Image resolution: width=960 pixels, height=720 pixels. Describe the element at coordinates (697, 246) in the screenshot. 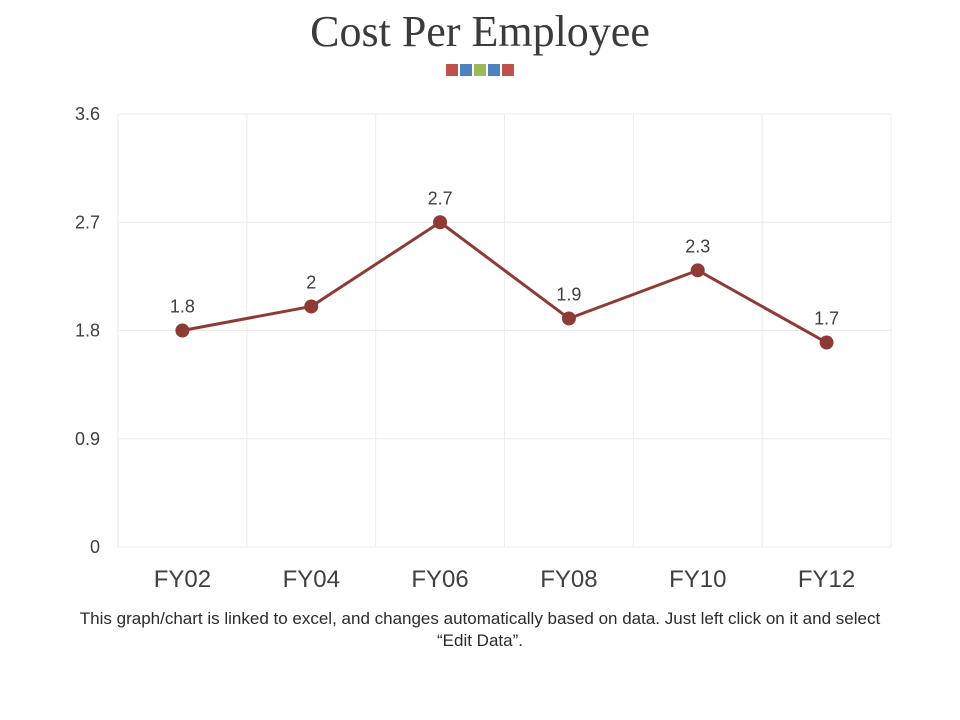

I see `data-label: 2.3` at that location.